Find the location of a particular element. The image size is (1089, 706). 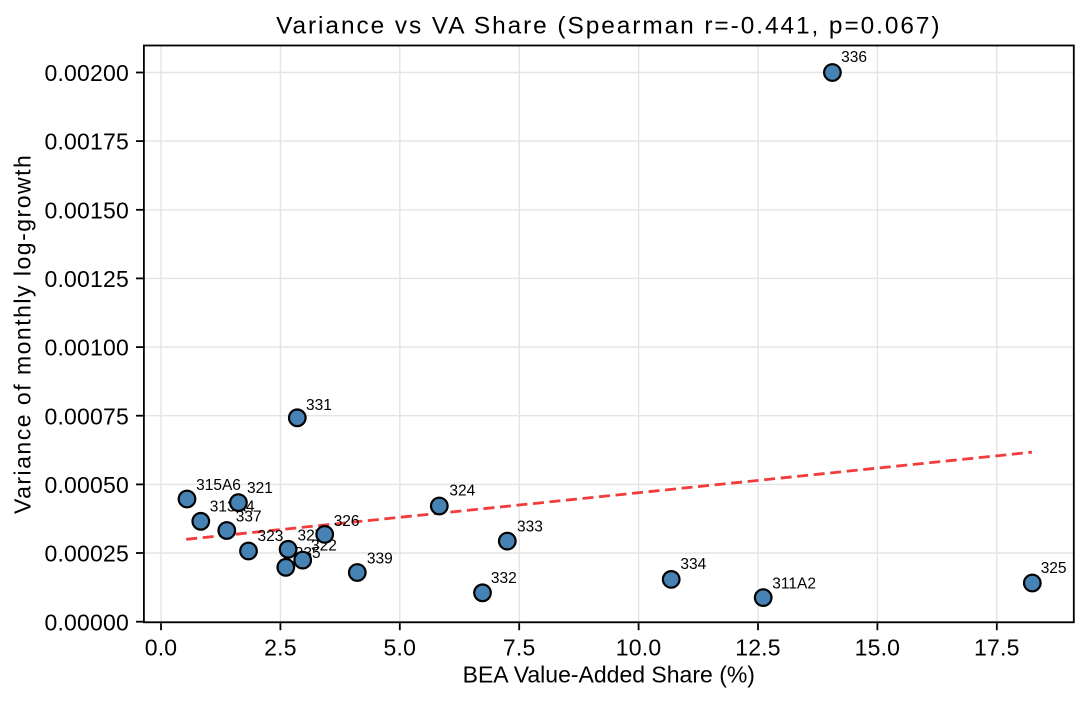

svg-text: 331 is located at coordinates (319, 405).